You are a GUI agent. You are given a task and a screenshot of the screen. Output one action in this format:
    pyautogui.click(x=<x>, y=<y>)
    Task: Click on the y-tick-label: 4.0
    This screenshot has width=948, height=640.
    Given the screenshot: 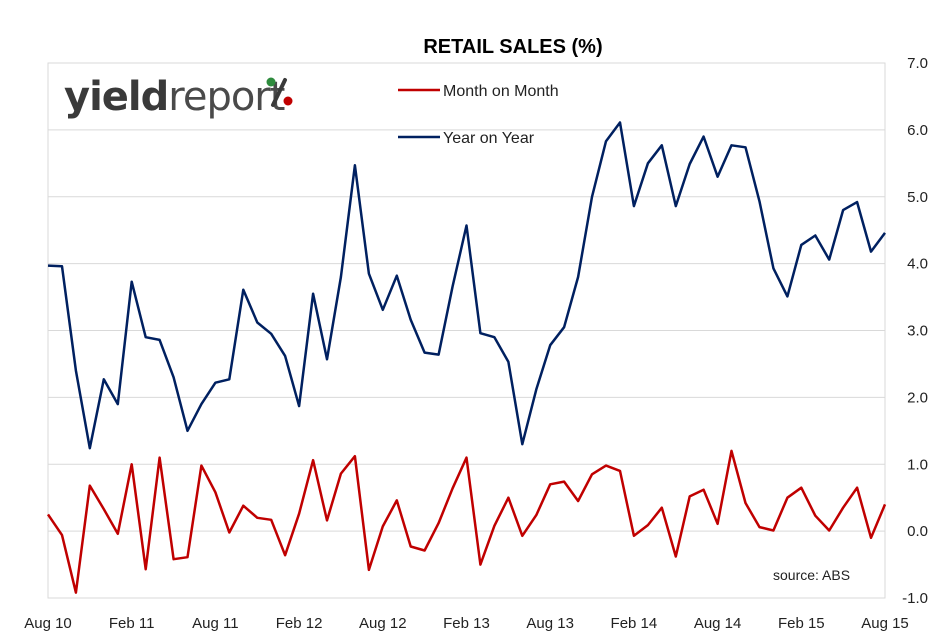 What is the action you would take?
    pyautogui.click(x=917, y=264)
    